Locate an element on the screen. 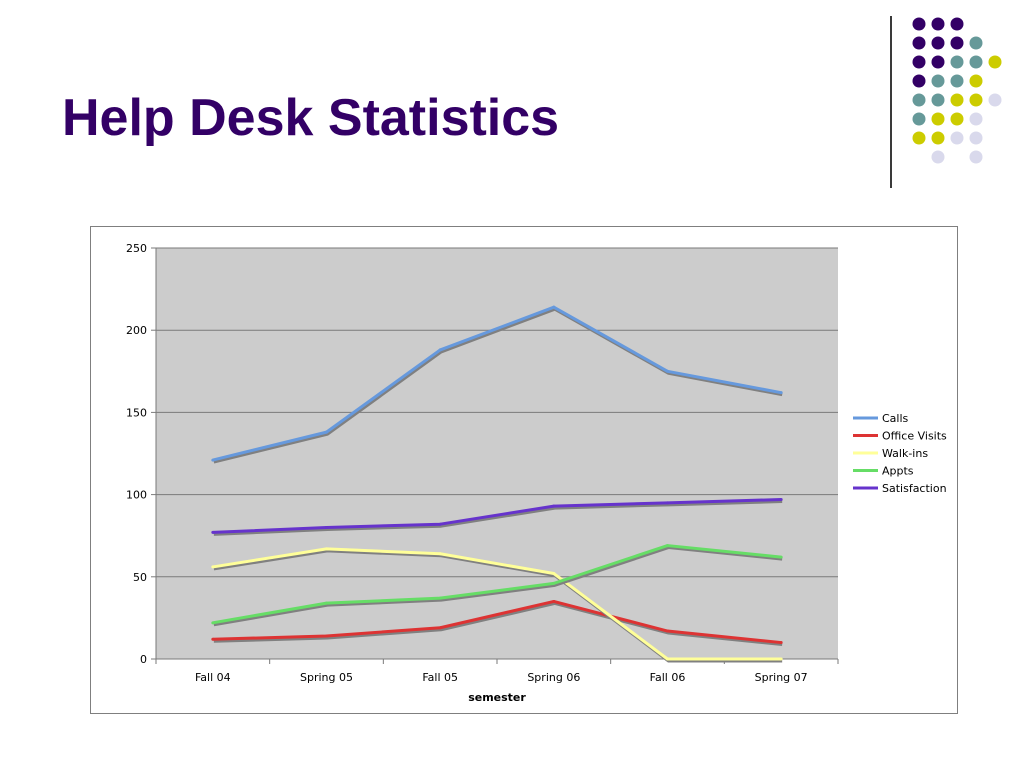 The height and width of the screenshot is (768, 1024). divider-line is located at coordinates (891, 102).